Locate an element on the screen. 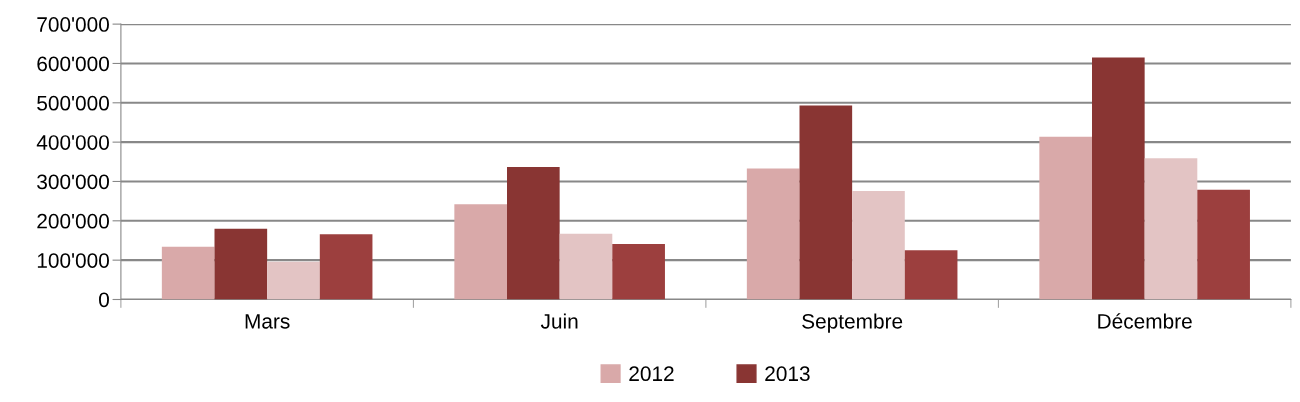 Image resolution: width=1300 pixels, height=402 pixels. x-tick-label: Juin is located at coordinates (559, 321).